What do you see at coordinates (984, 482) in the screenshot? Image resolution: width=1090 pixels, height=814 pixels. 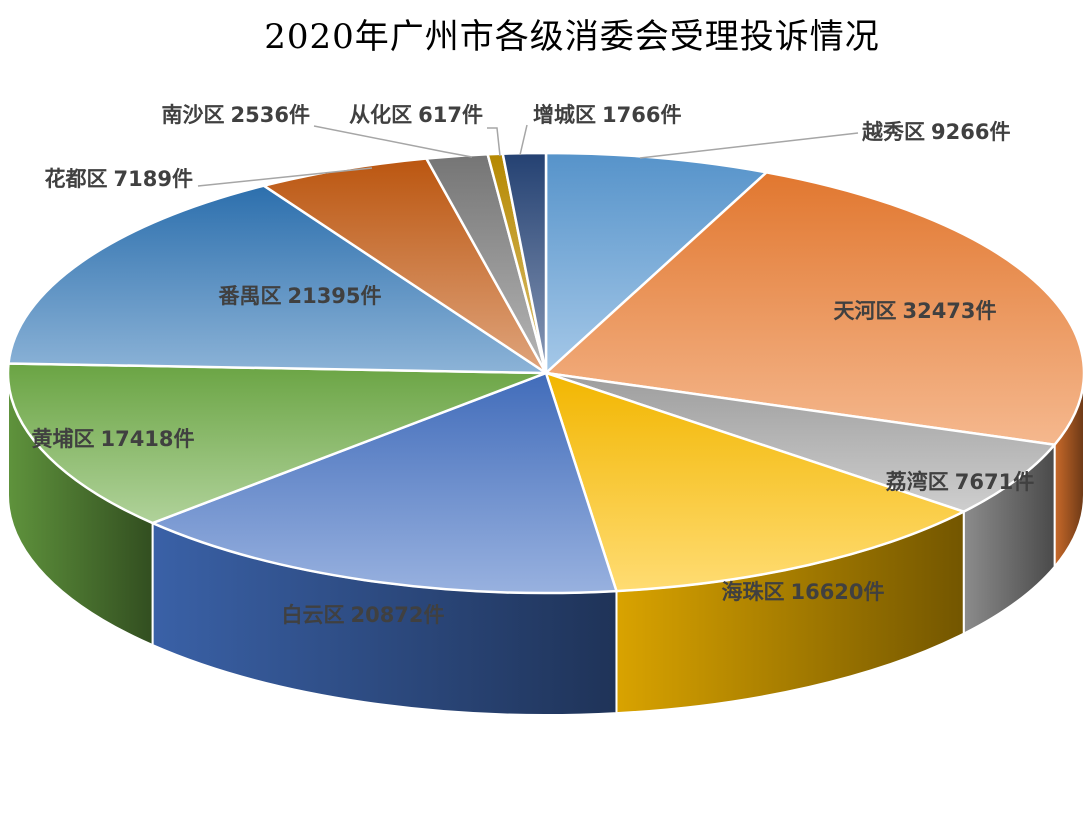 I see `data-label-value: 7671` at bounding box center [984, 482].